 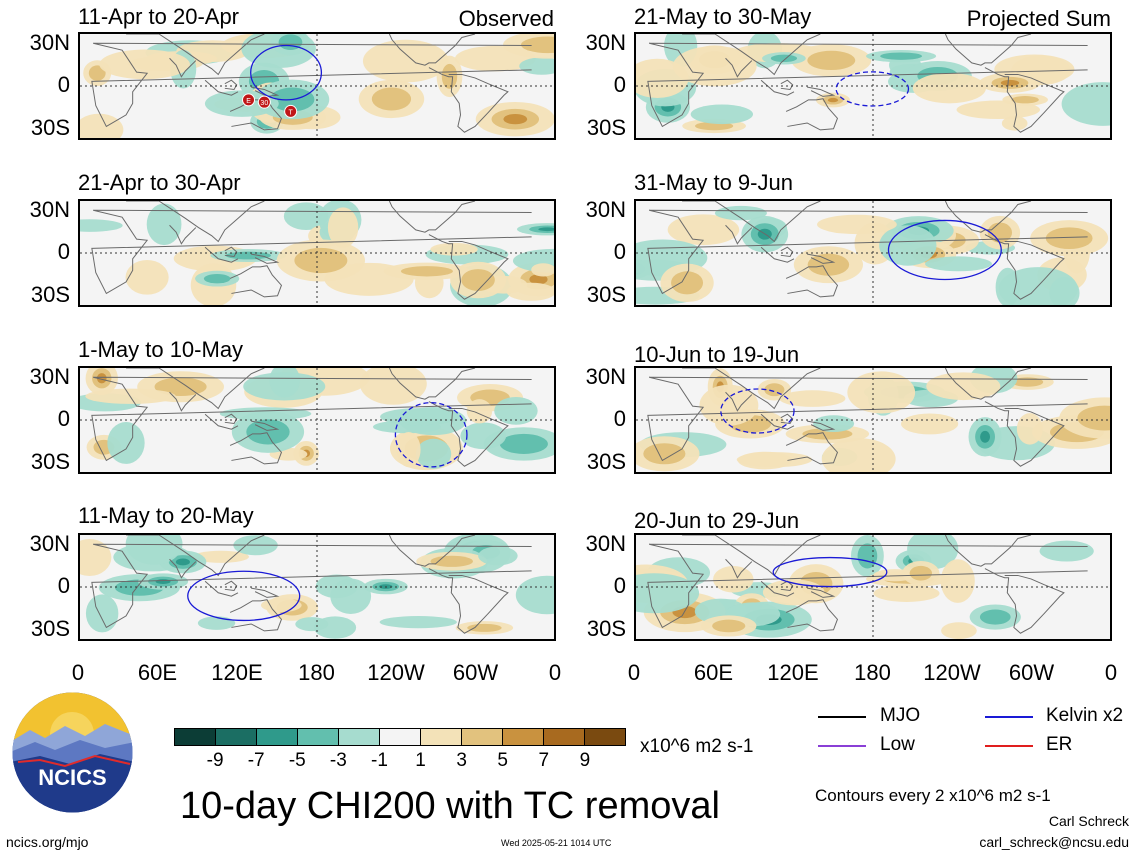 I want to click on colorbar-tick-label: 3, so click(x=461, y=760).